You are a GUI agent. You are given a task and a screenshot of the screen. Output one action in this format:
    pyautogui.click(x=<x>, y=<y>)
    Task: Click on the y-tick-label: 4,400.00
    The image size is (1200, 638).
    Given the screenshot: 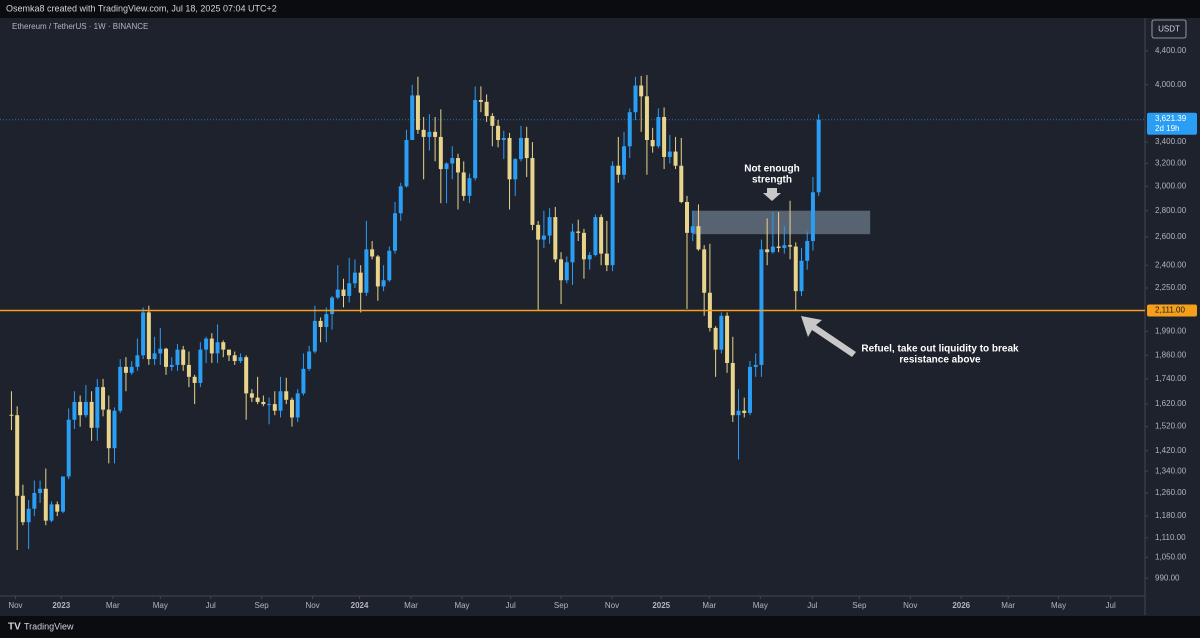 What is the action you would take?
    pyautogui.click(x=1171, y=50)
    